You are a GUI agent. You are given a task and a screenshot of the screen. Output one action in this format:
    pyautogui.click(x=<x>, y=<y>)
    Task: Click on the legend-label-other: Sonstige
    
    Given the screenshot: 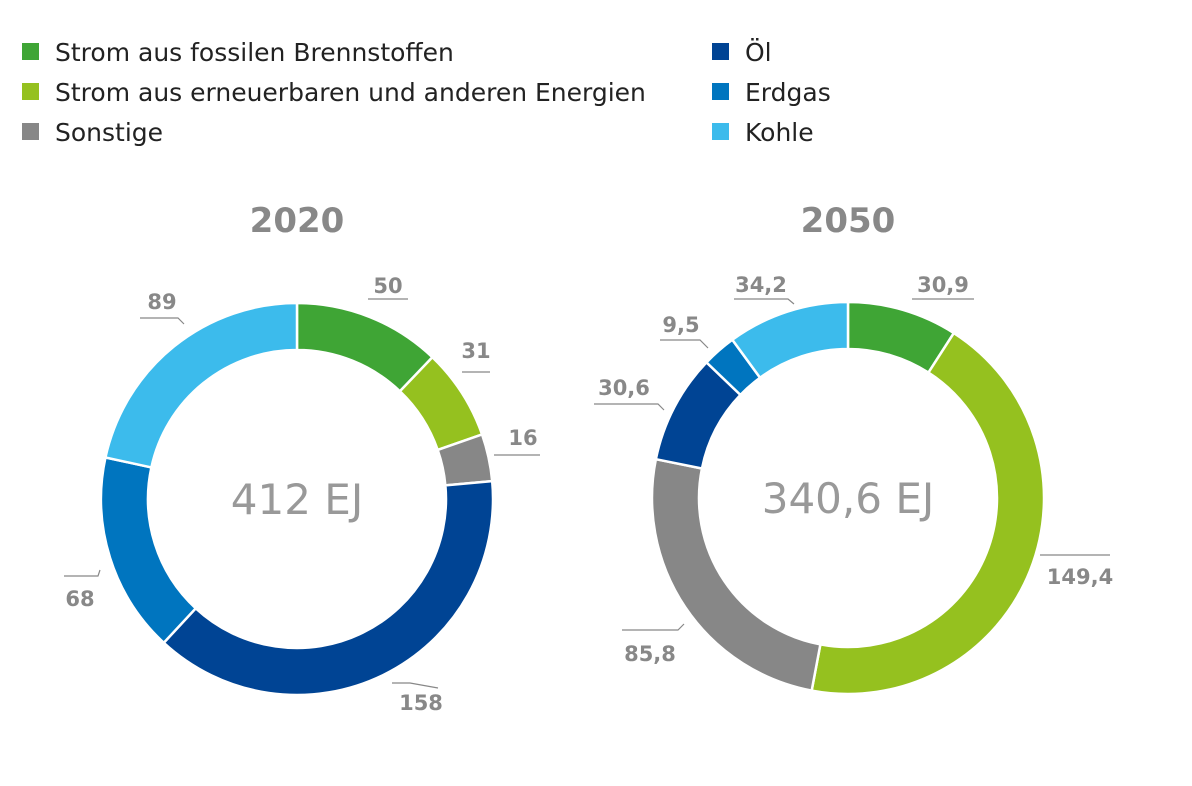 What is the action you would take?
    pyautogui.click(x=109, y=132)
    